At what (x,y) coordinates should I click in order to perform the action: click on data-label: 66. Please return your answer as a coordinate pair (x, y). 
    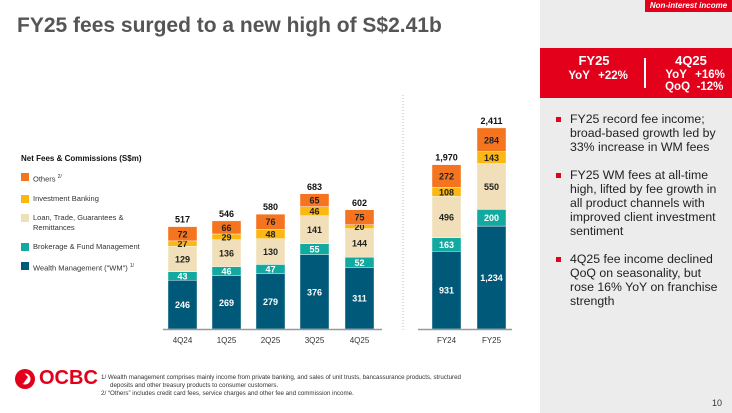
    Looking at the image, I should click on (226, 228).